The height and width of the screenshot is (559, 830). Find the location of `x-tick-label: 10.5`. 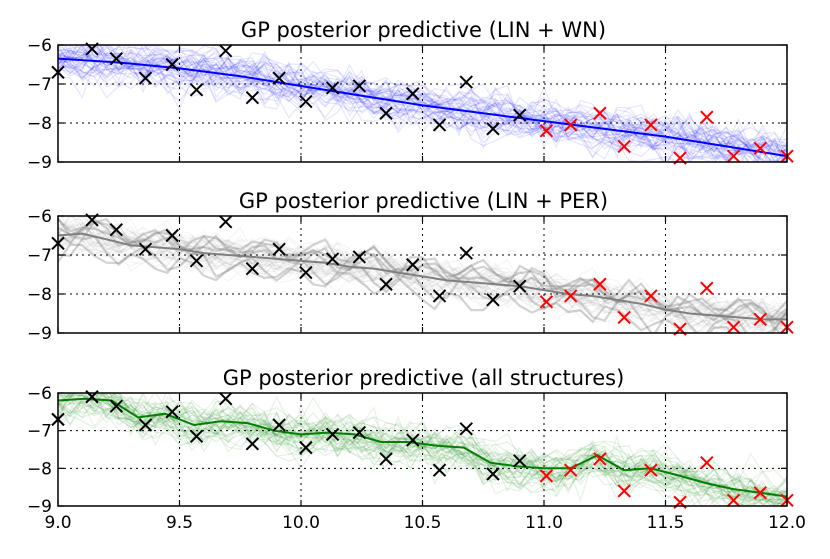

x-tick-label: 10.5 is located at coordinates (423, 523).